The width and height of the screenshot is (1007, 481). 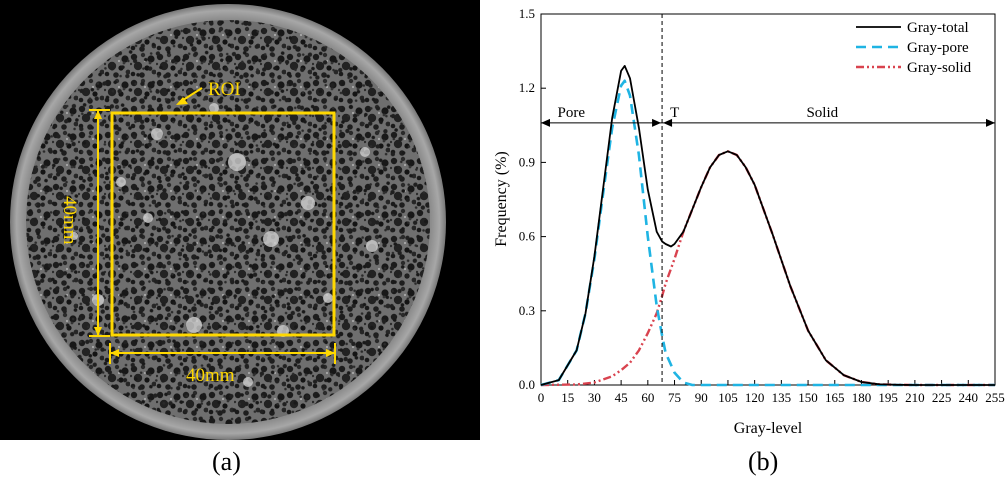 What do you see at coordinates (527, 161) in the screenshot?
I see `y-tick-label: 0.9` at bounding box center [527, 161].